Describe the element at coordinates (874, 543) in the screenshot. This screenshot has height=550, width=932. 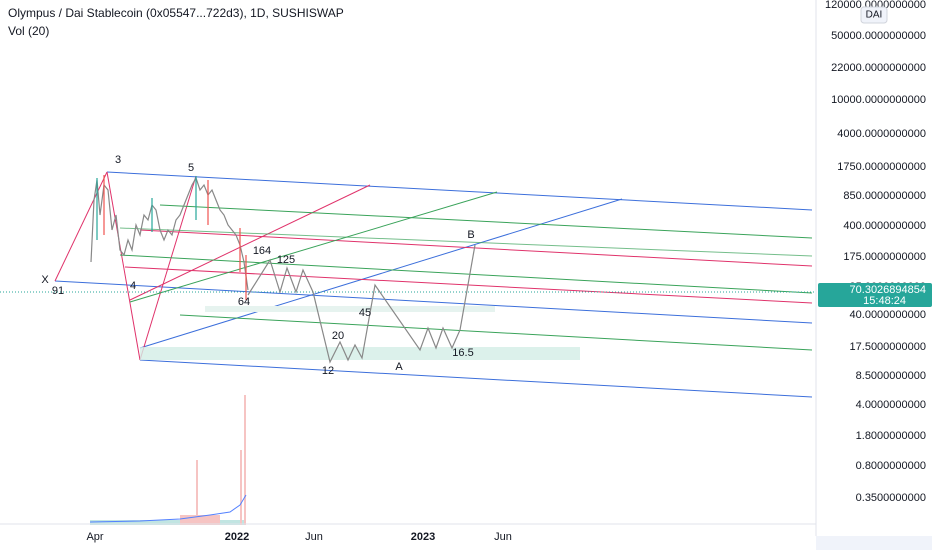
I see `axis-corner` at that location.